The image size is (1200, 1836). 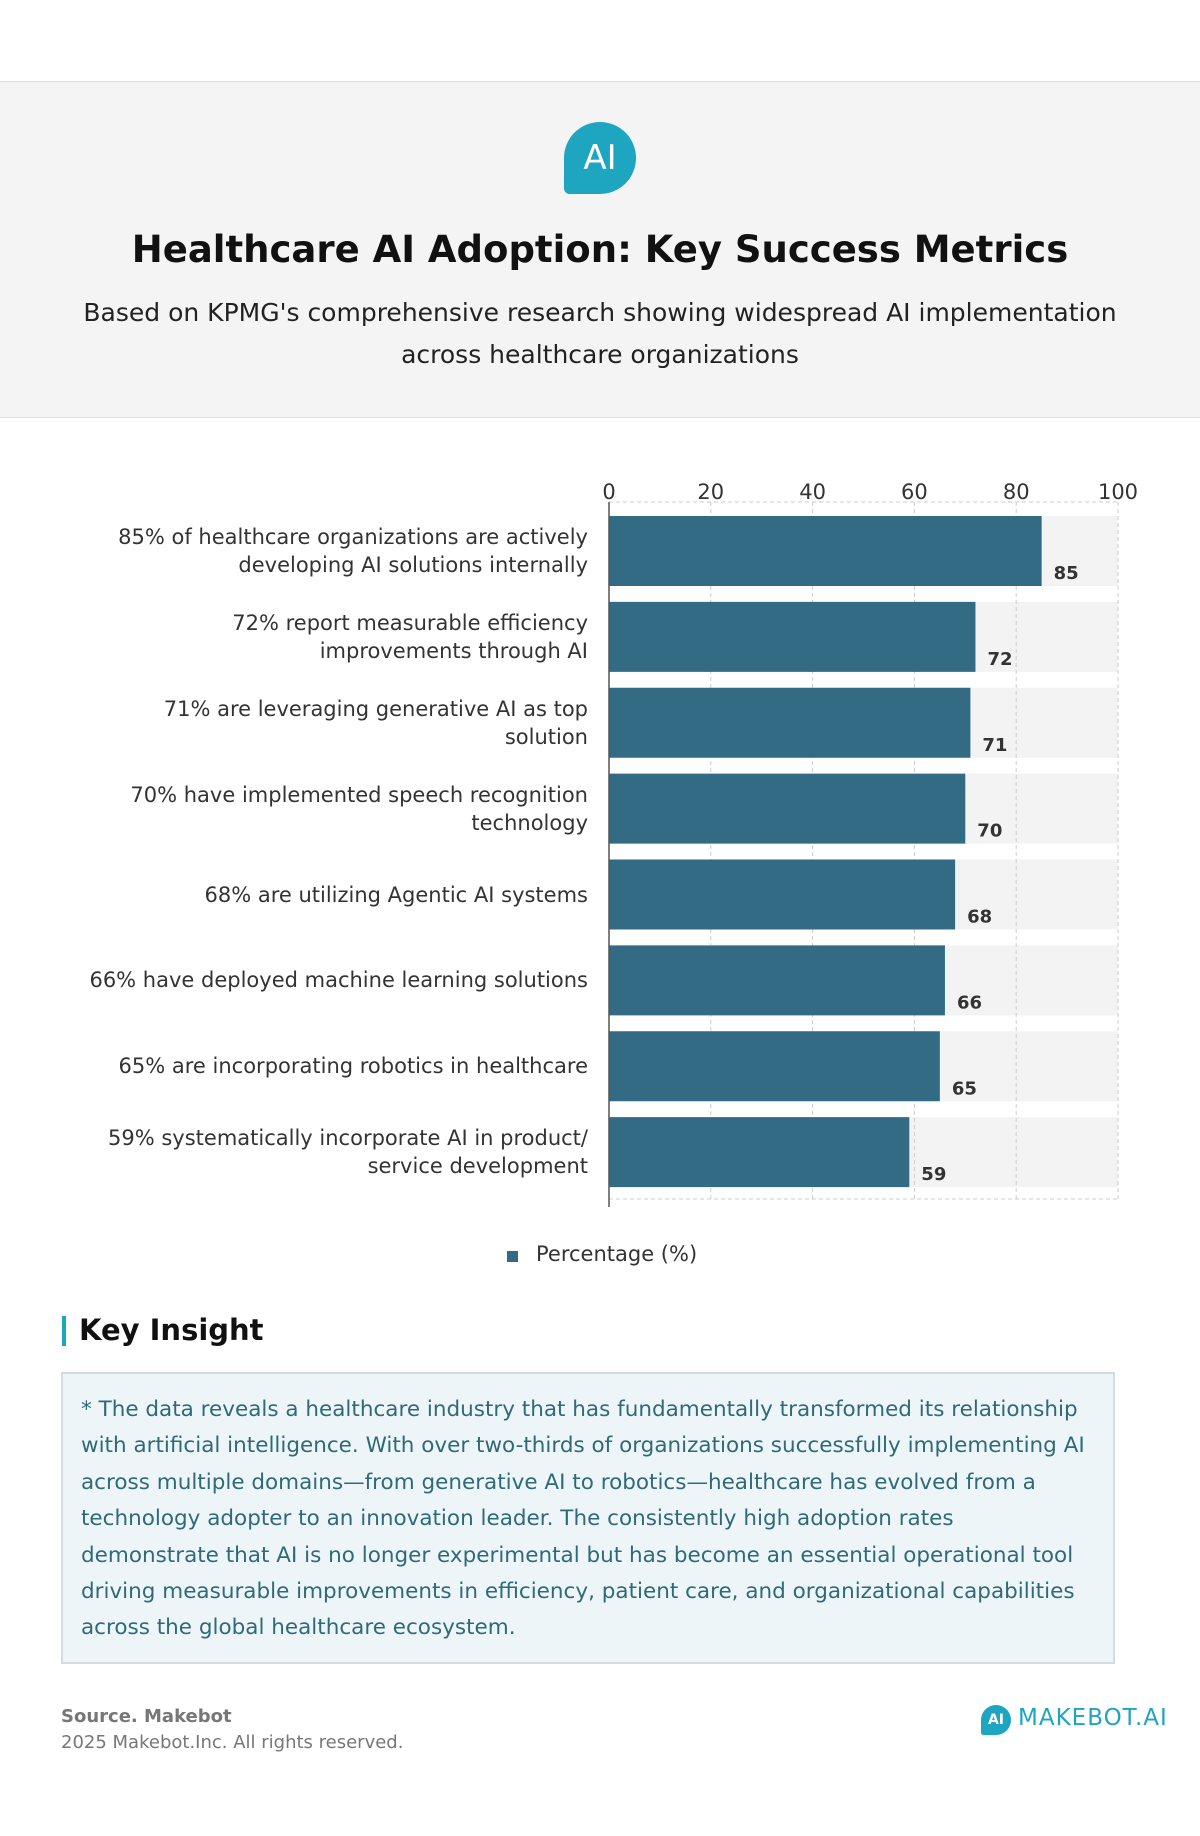 What do you see at coordinates (994, 745) in the screenshot?
I see `value-label: 71` at bounding box center [994, 745].